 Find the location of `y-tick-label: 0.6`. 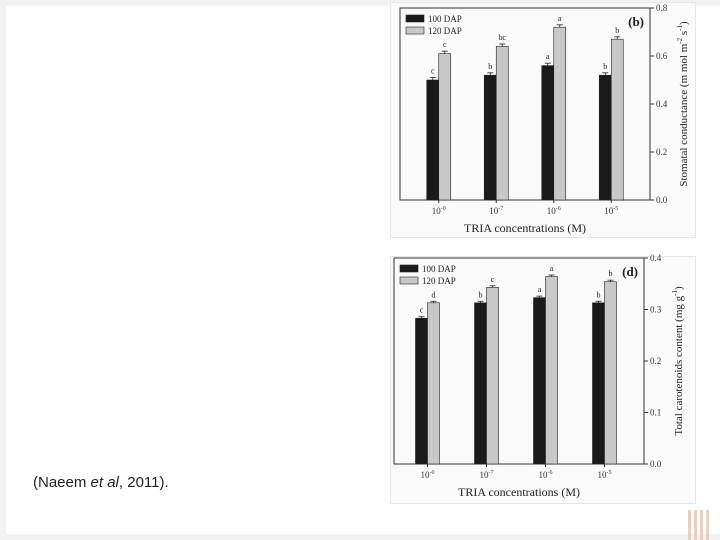

y-tick-label: 0.6 is located at coordinates (662, 56).